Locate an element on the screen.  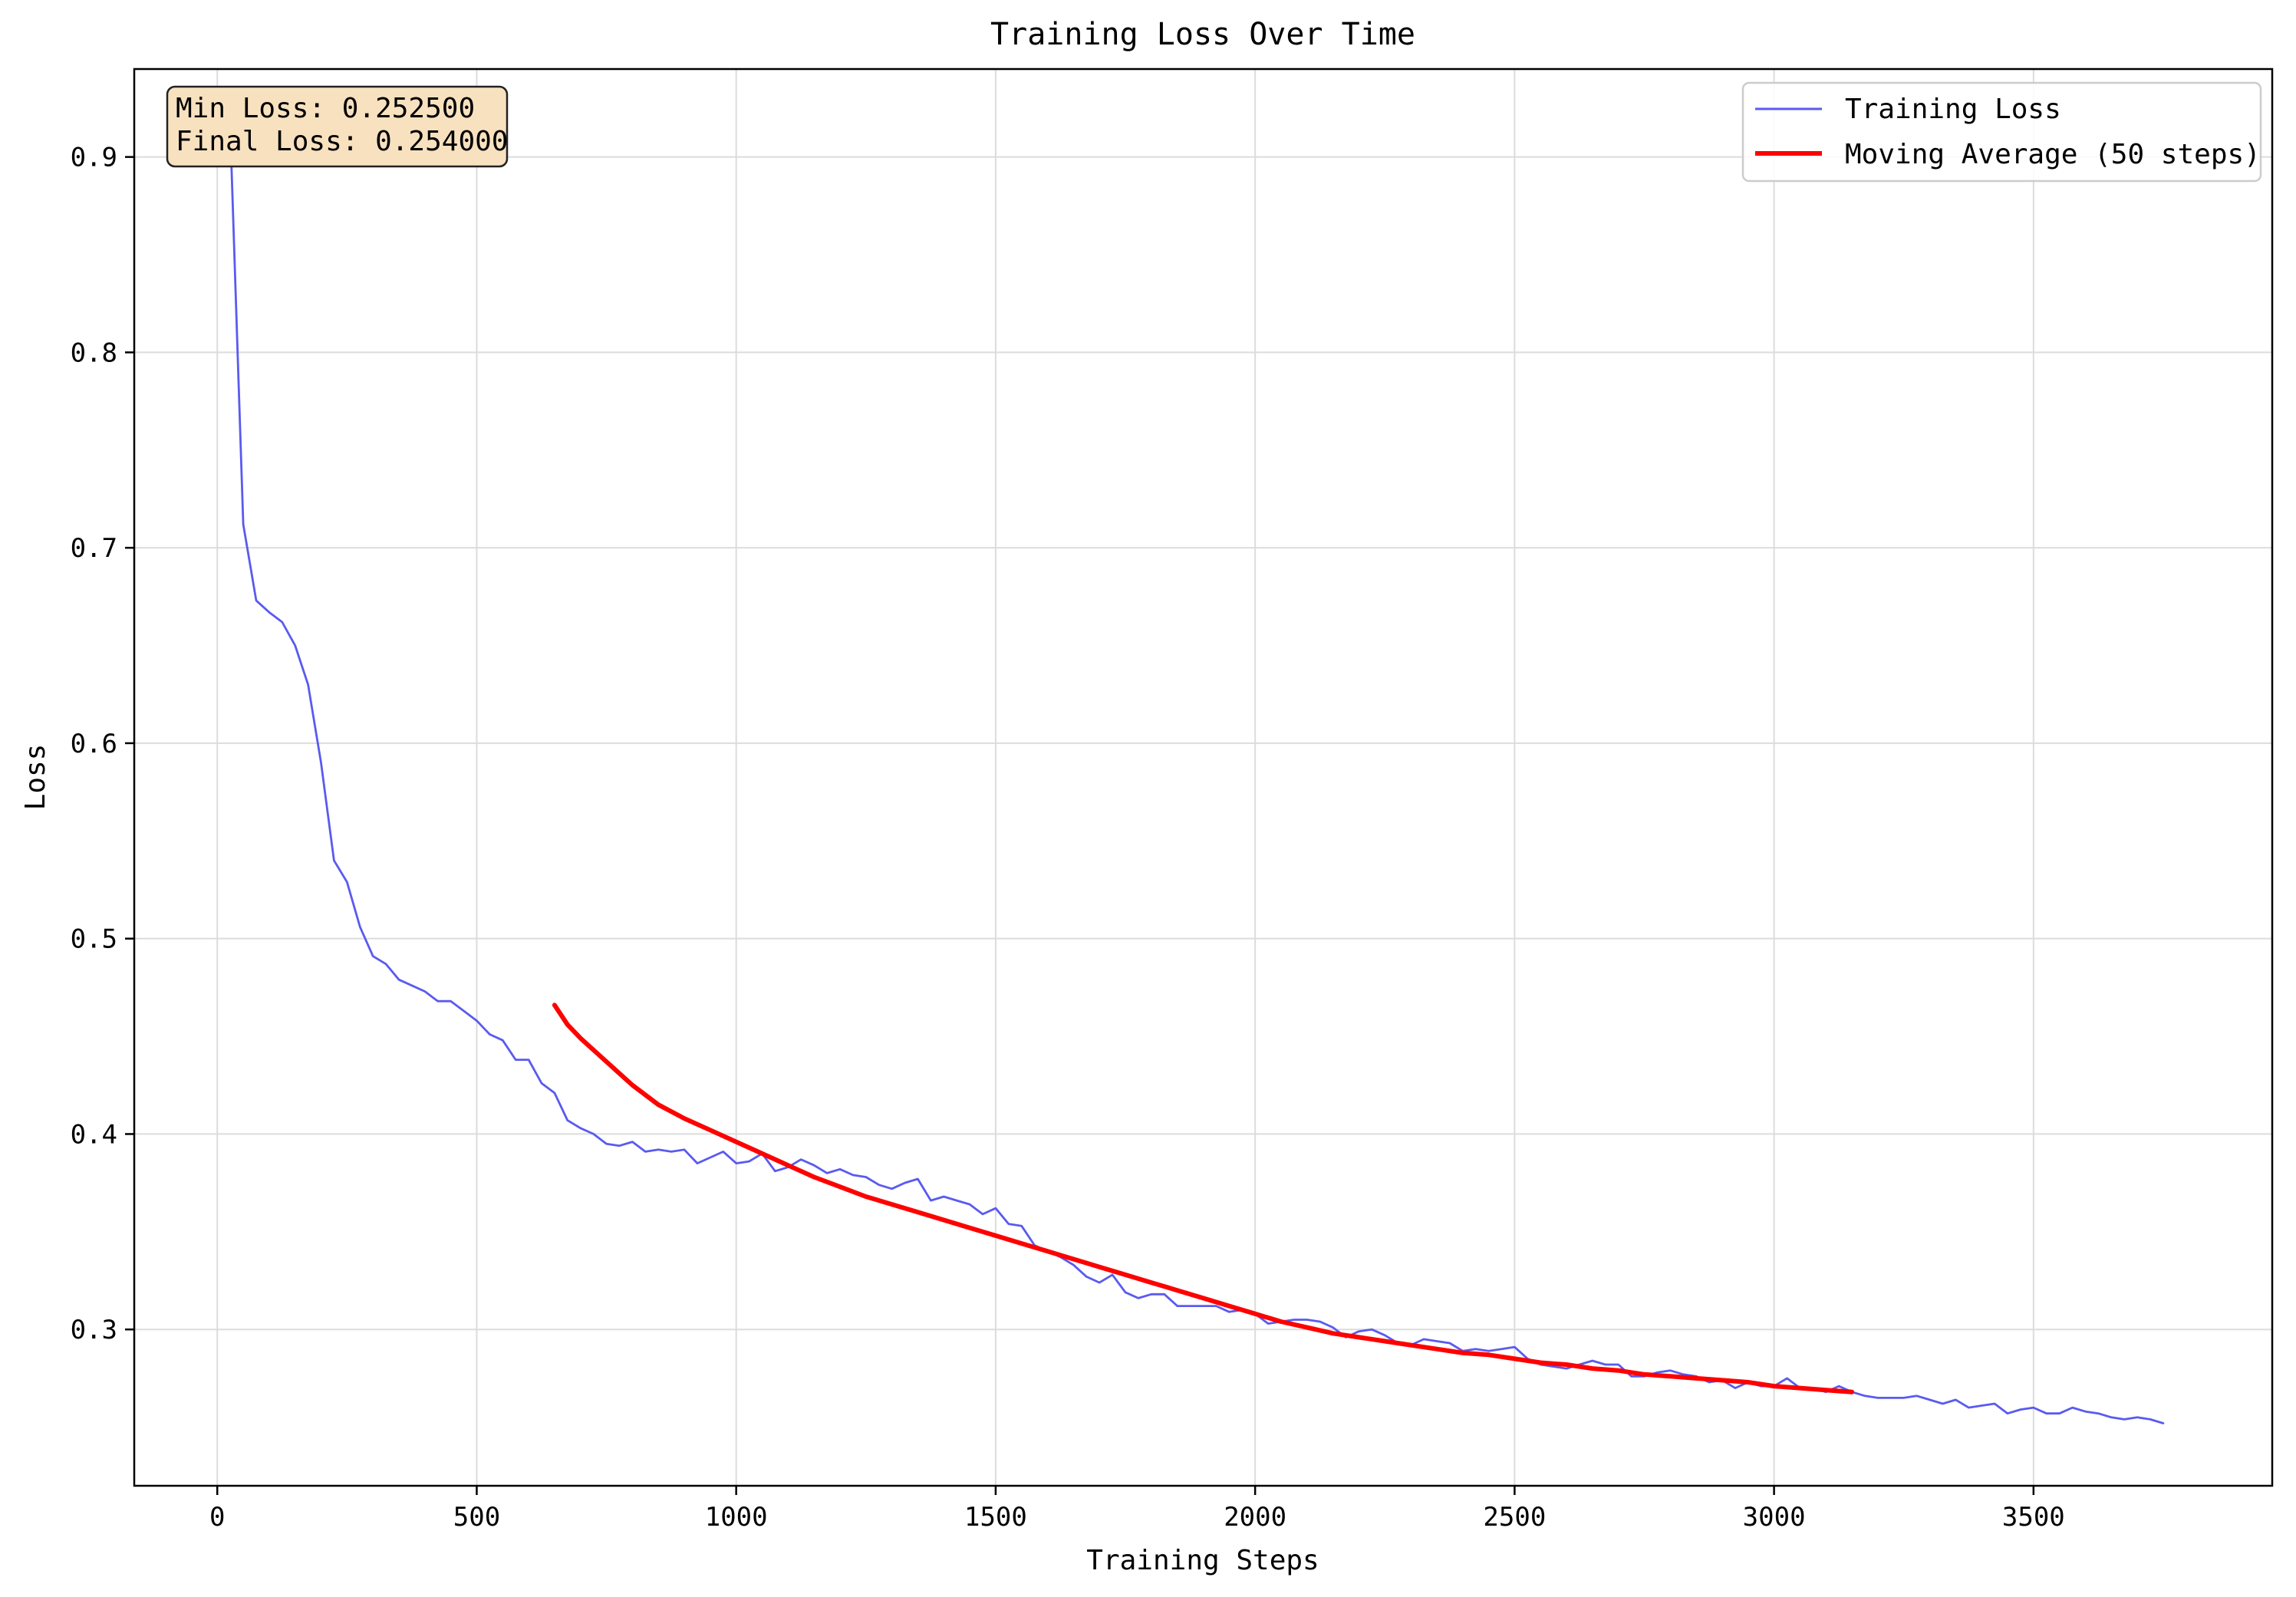
chart-title: Training Loss Over Time is located at coordinates (1202, 34).